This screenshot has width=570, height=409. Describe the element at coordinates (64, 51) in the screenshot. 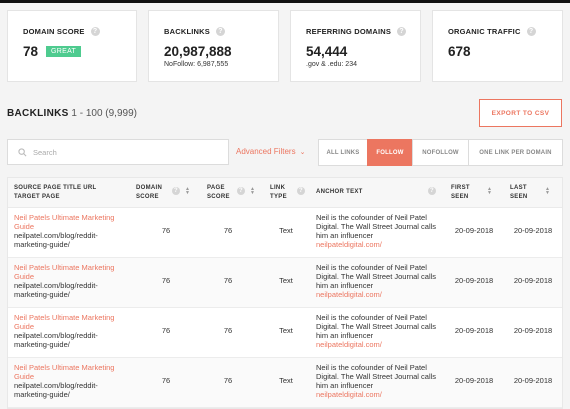

I see `status-badge: GREAT` at that location.